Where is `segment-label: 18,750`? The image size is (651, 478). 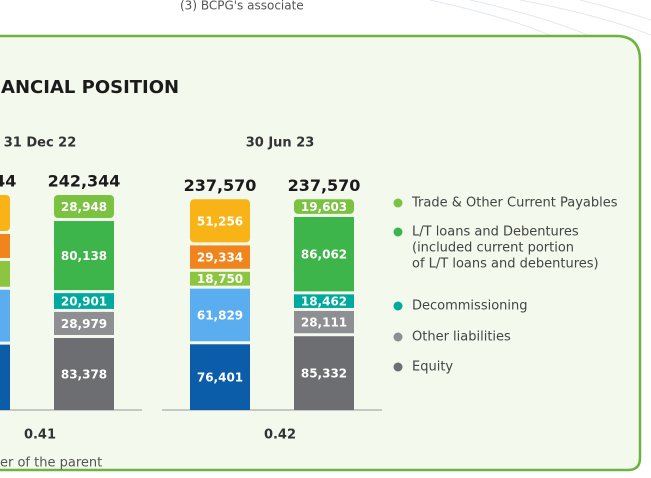
segment-label: 18,750 is located at coordinates (220, 279).